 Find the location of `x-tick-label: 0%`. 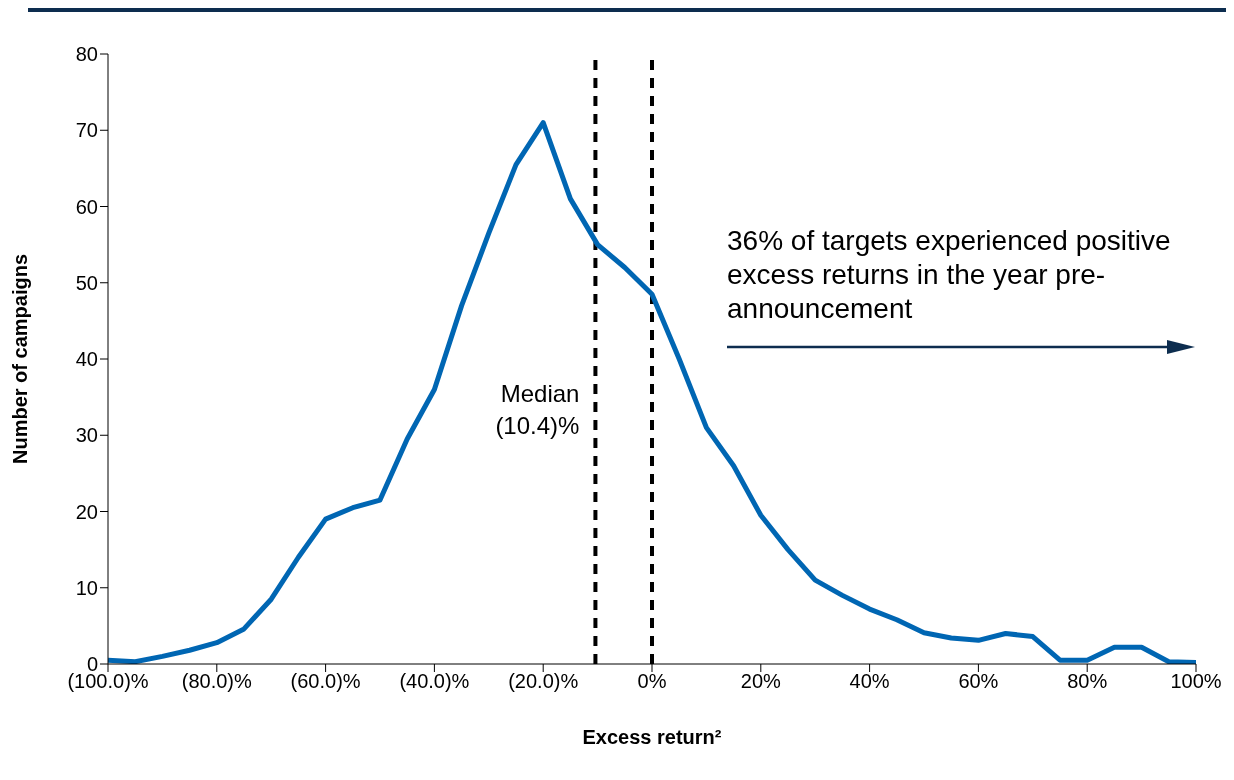

x-tick-label: 0% is located at coordinates (652, 681).